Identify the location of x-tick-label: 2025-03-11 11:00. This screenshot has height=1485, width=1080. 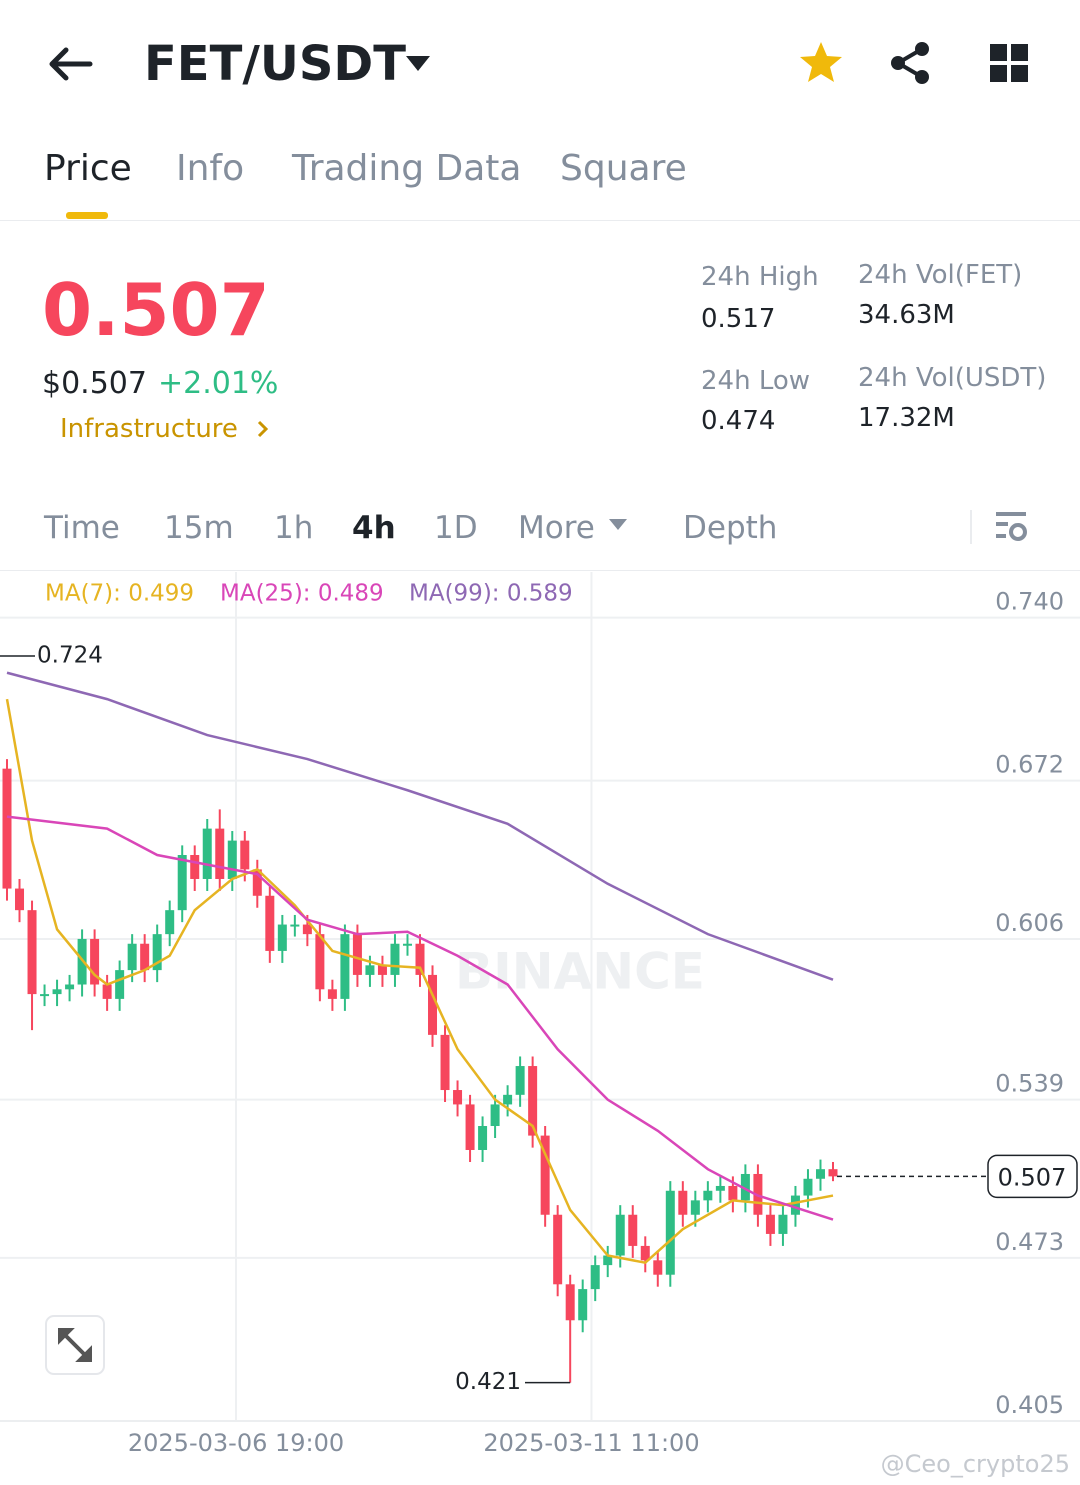
(591, 1443).